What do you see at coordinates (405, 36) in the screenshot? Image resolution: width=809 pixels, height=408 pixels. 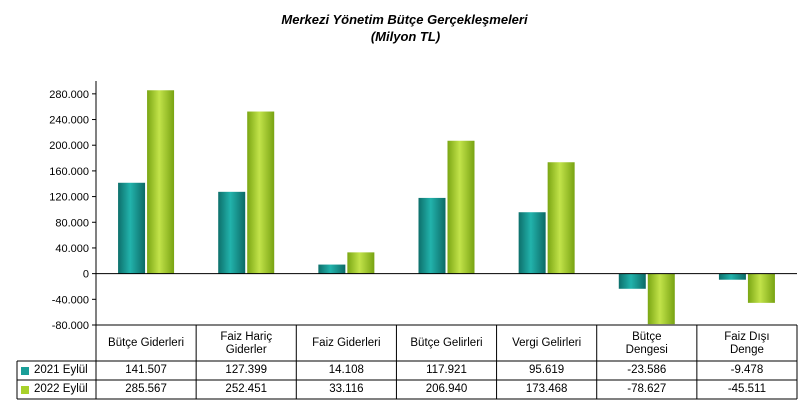 I see `chart-subtitle: (Milyon TL)` at bounding box center [405, 36].